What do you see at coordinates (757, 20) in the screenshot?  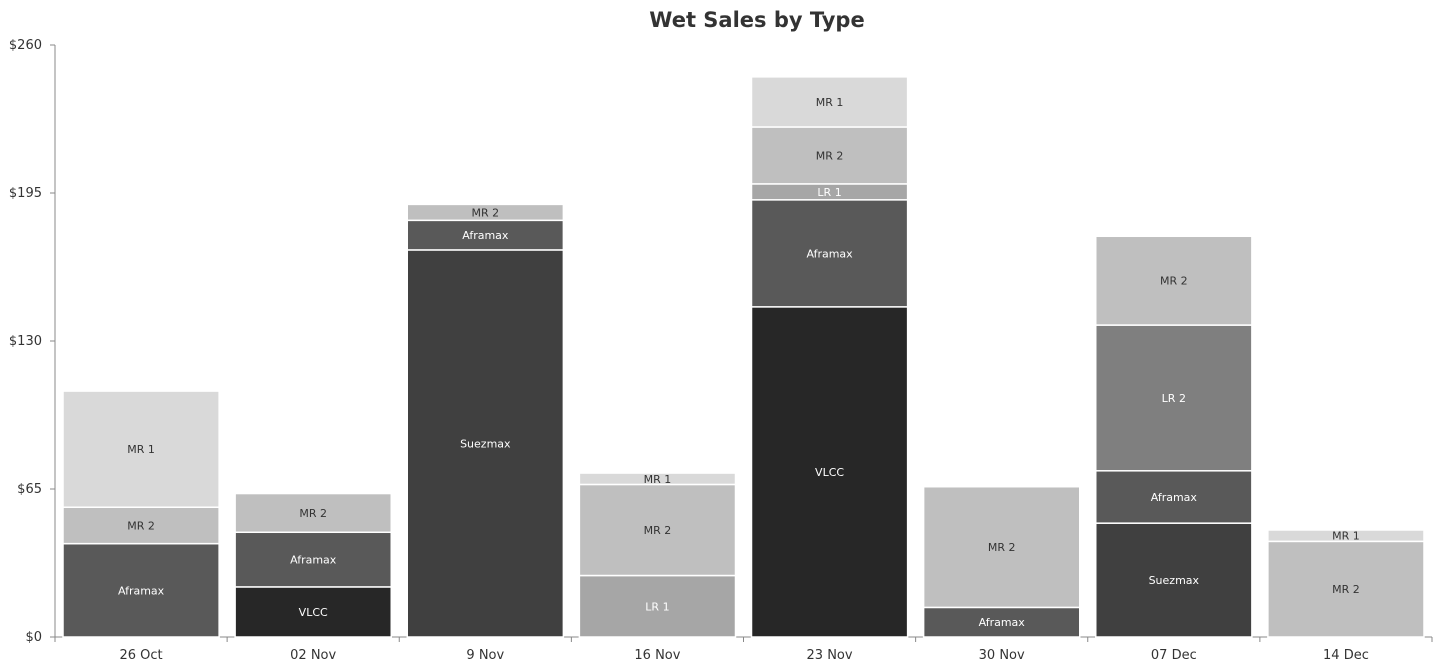 I see `chart-title: Wet Sales by Type` at bounding box center [757, 20].